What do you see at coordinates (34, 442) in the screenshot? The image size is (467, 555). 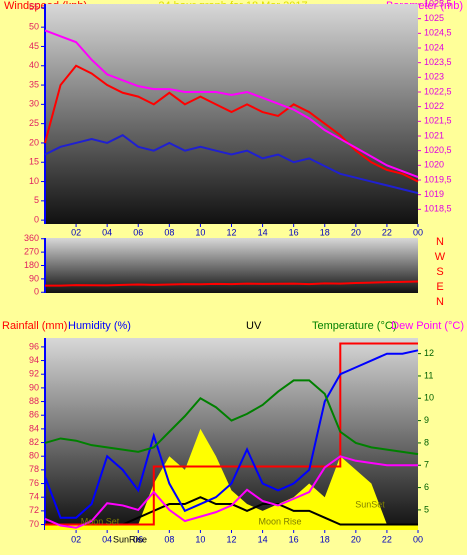 I see `y-tick-label: 82` at bounding box center [34, 442].